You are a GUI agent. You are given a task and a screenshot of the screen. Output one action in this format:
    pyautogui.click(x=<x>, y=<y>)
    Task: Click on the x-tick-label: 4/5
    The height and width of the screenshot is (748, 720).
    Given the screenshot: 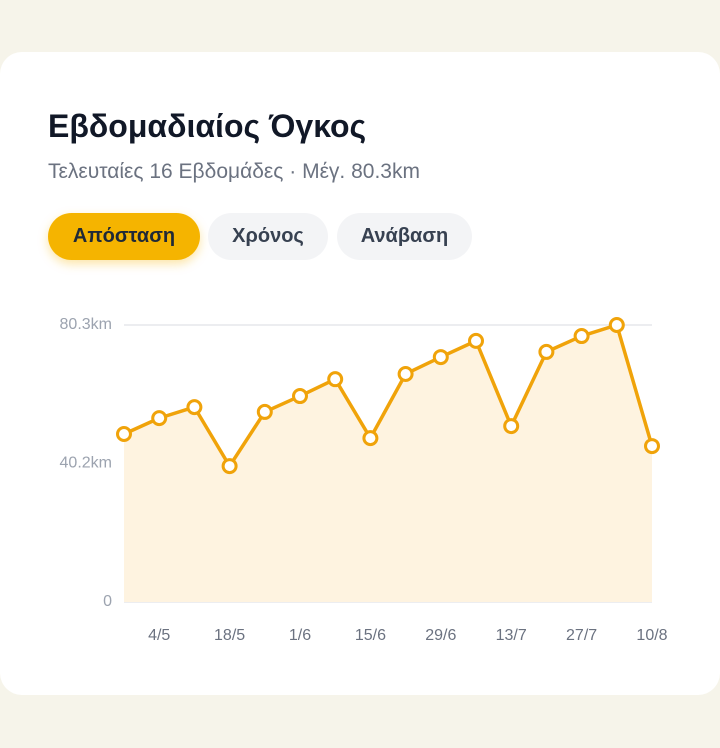 What is the action you would take?
    pyautogui.click(x=159, y=635)
    